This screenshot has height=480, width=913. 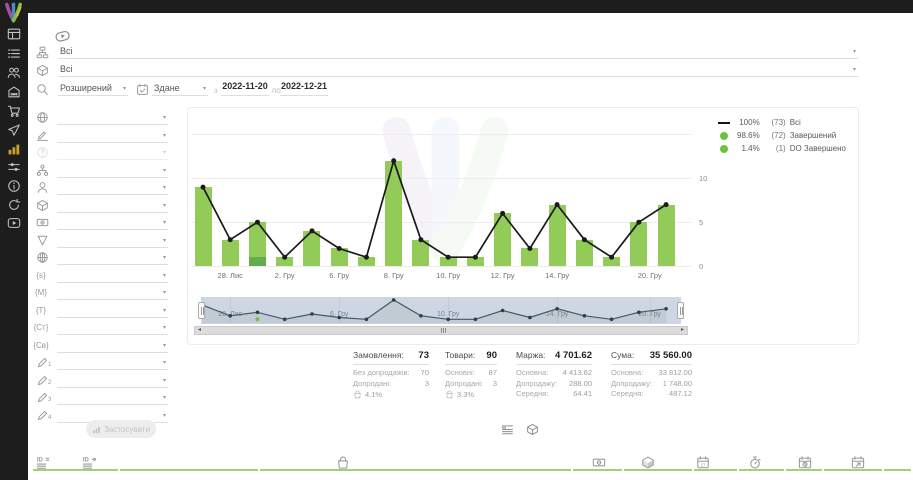 I want to click on column-header-price-column, so click(x=599, y=462).